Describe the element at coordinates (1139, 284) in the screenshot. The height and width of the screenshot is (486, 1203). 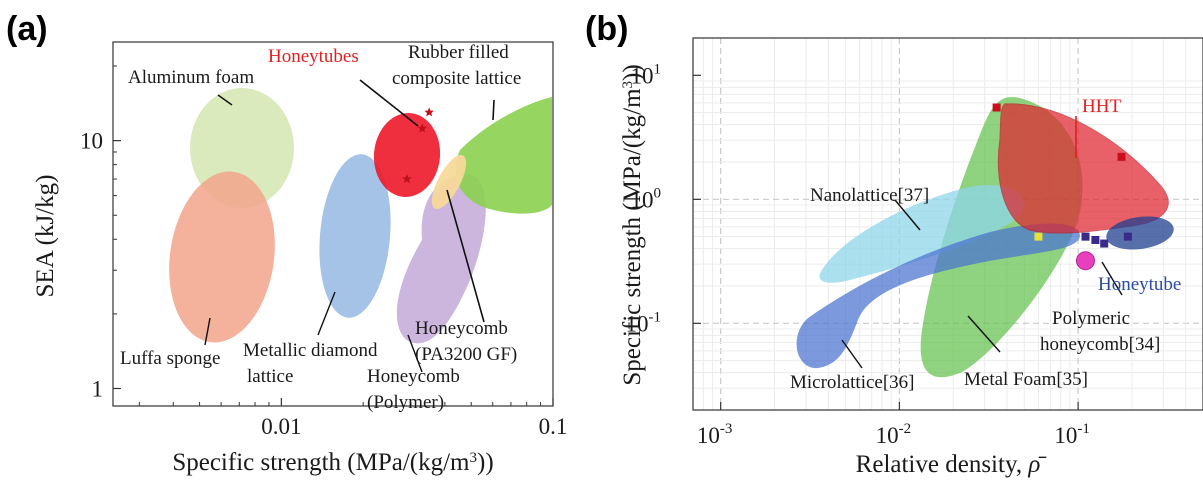
I see `label-honeytube: Honeytube` at that location.